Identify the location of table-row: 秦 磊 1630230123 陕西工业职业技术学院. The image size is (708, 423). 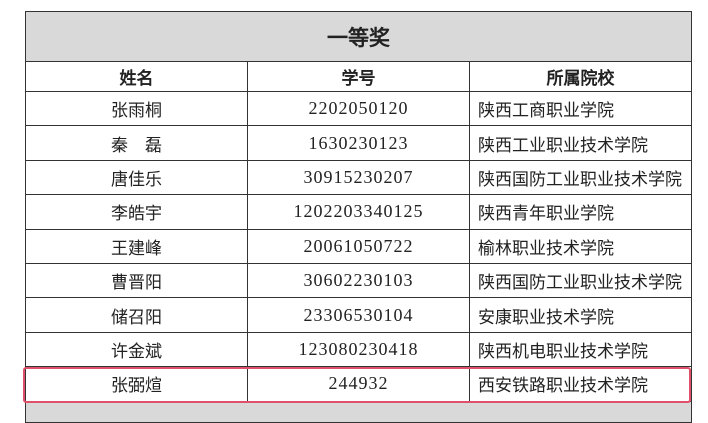
(358, 143).